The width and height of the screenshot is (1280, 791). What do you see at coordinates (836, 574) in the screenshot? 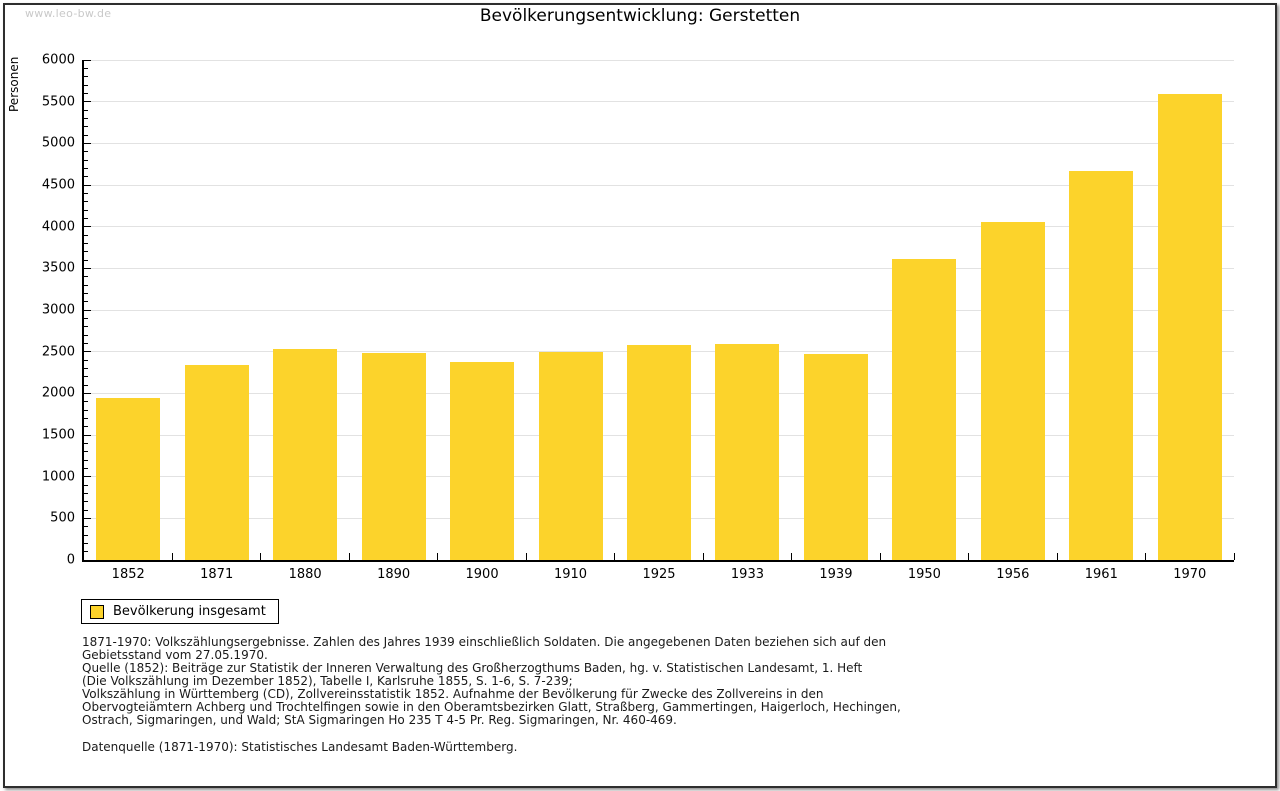
I see `x-tick-label: 1939` at bounding box center [836, 574].